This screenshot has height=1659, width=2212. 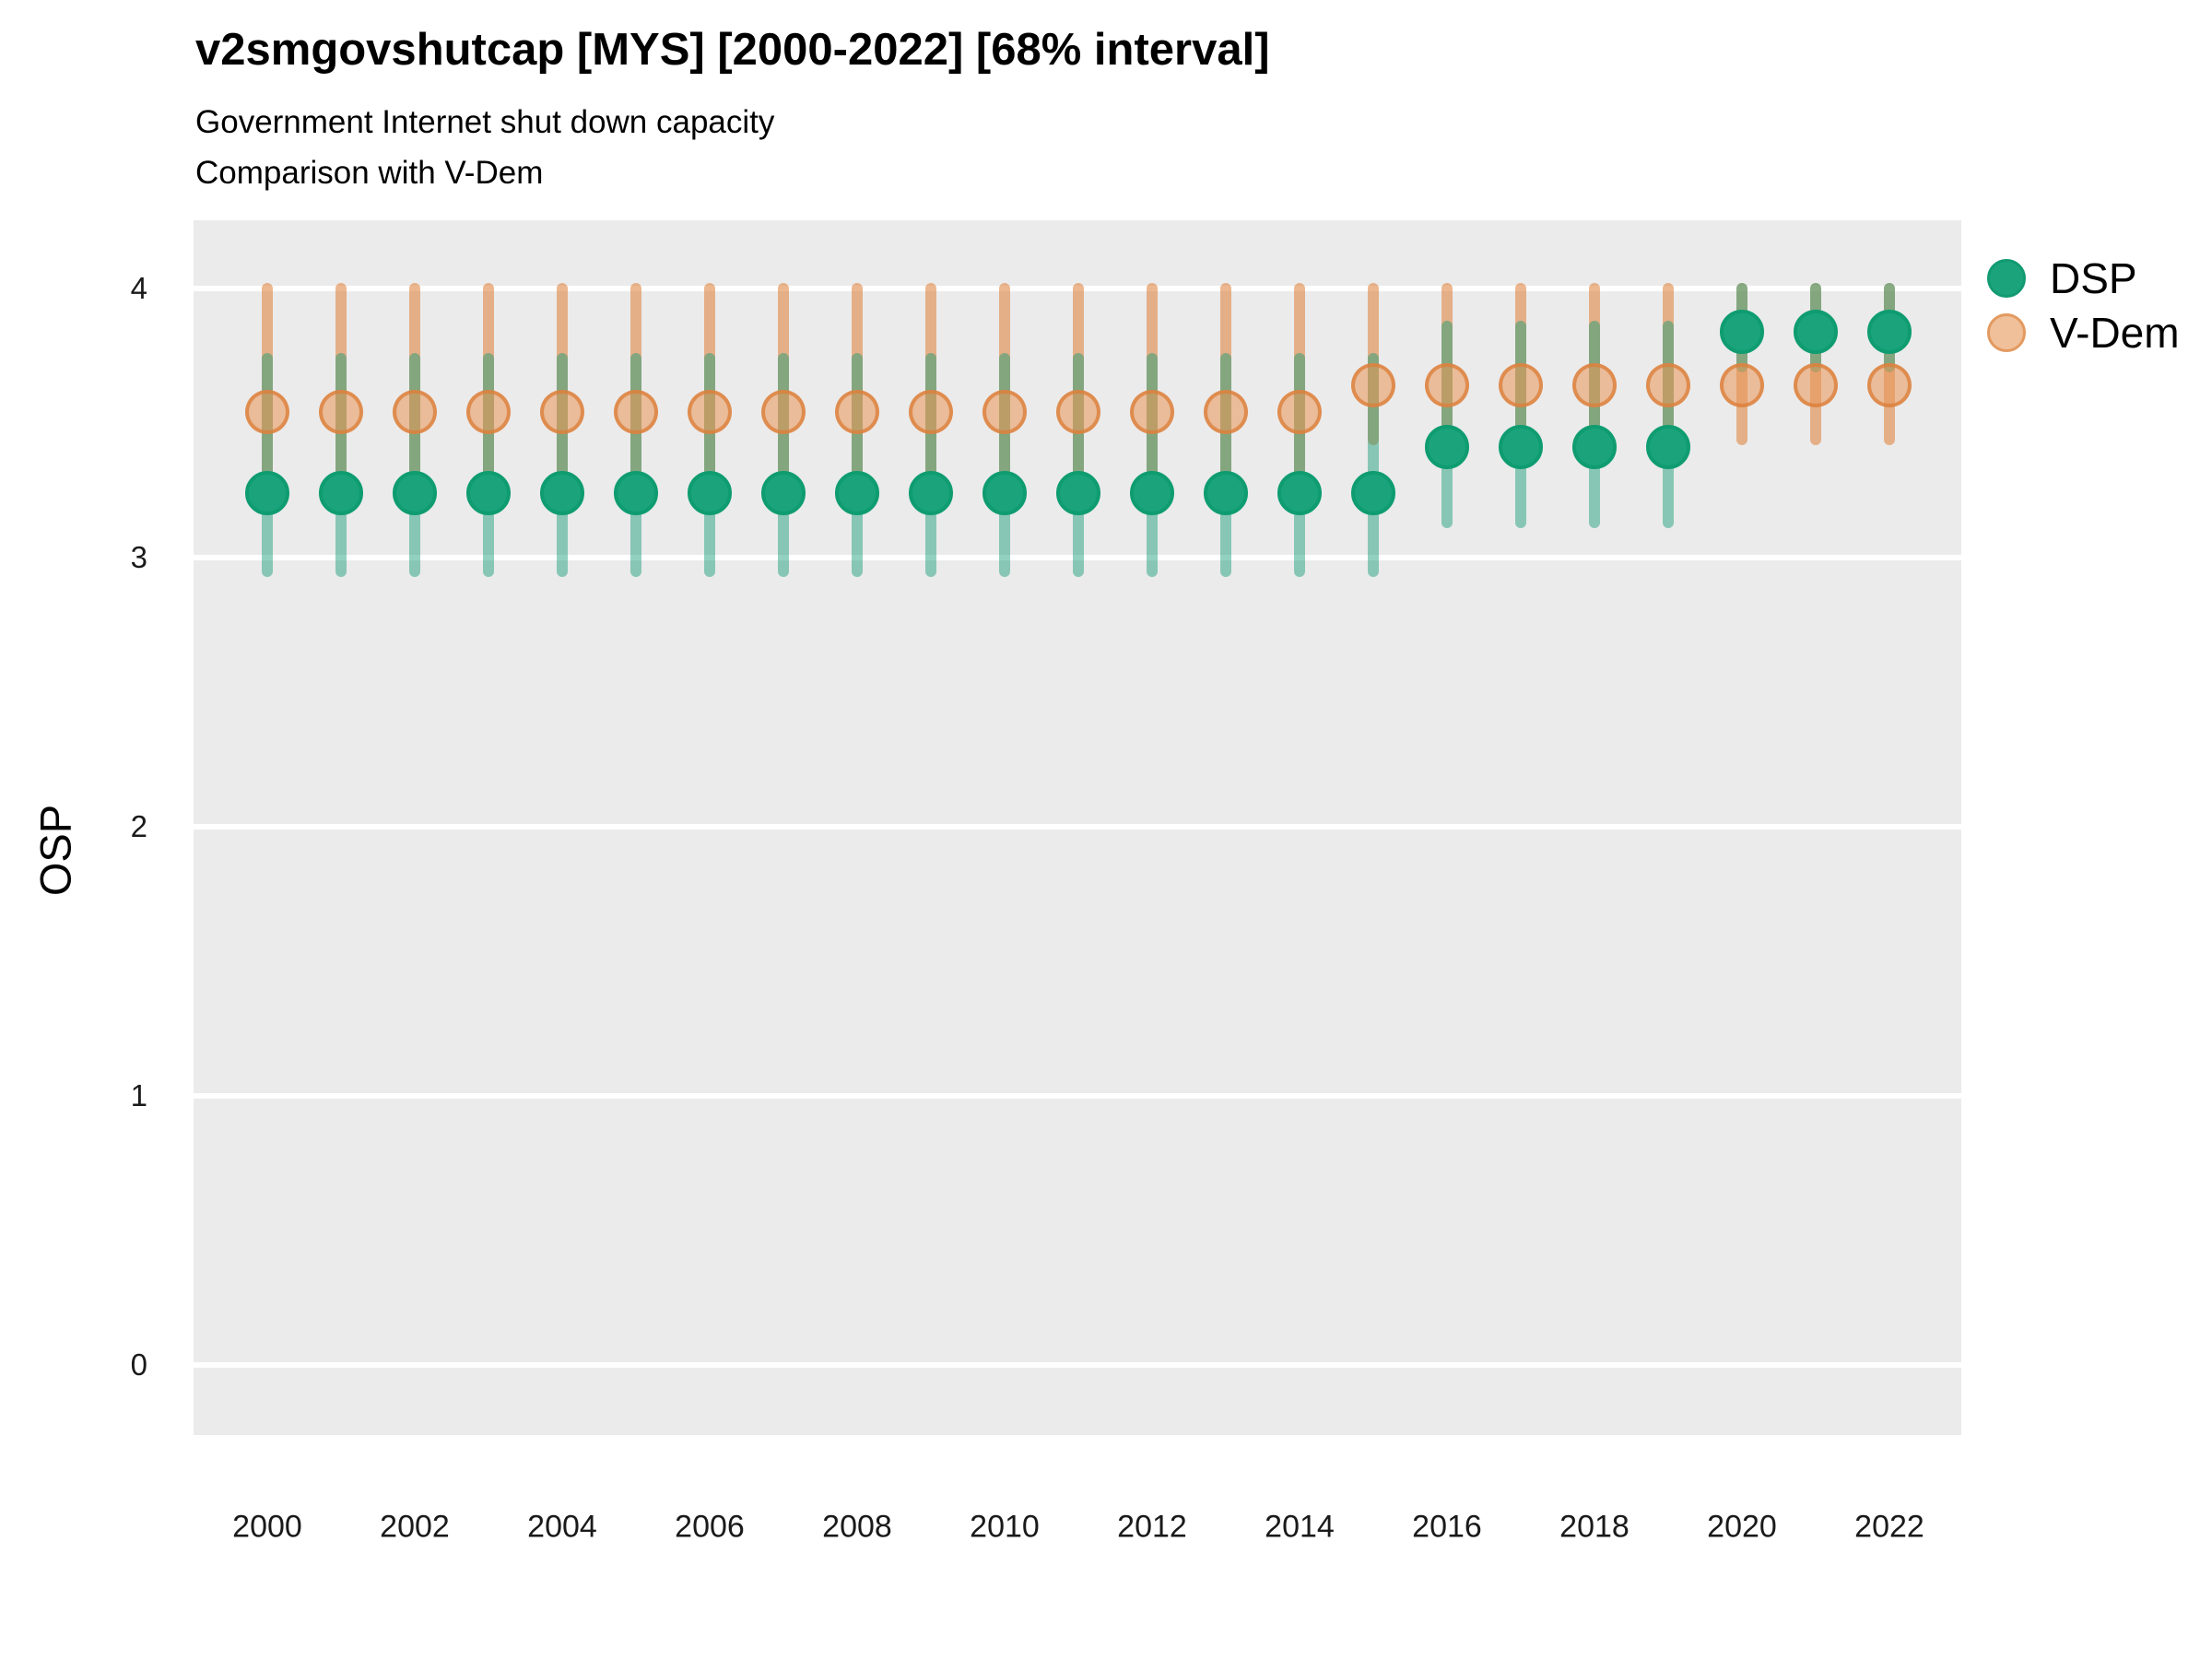 I want to click on vdem-point-2004, so click(x=562, y=412).